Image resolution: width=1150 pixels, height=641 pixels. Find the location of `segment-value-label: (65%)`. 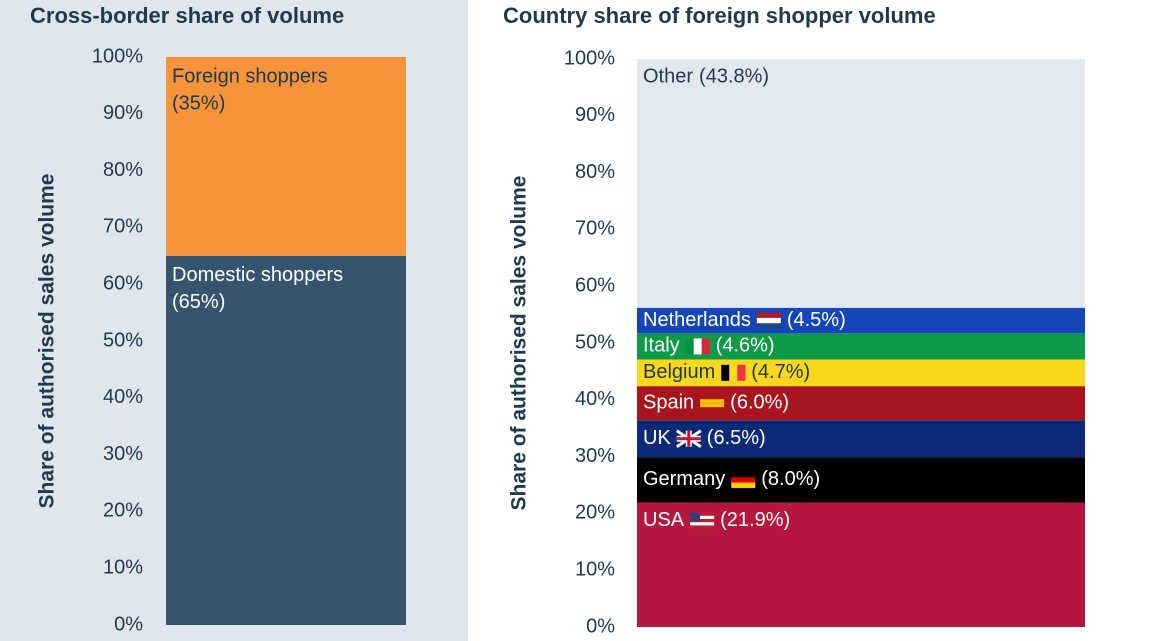

segment-value-label: (65%) is located at coordinates (198, 302).